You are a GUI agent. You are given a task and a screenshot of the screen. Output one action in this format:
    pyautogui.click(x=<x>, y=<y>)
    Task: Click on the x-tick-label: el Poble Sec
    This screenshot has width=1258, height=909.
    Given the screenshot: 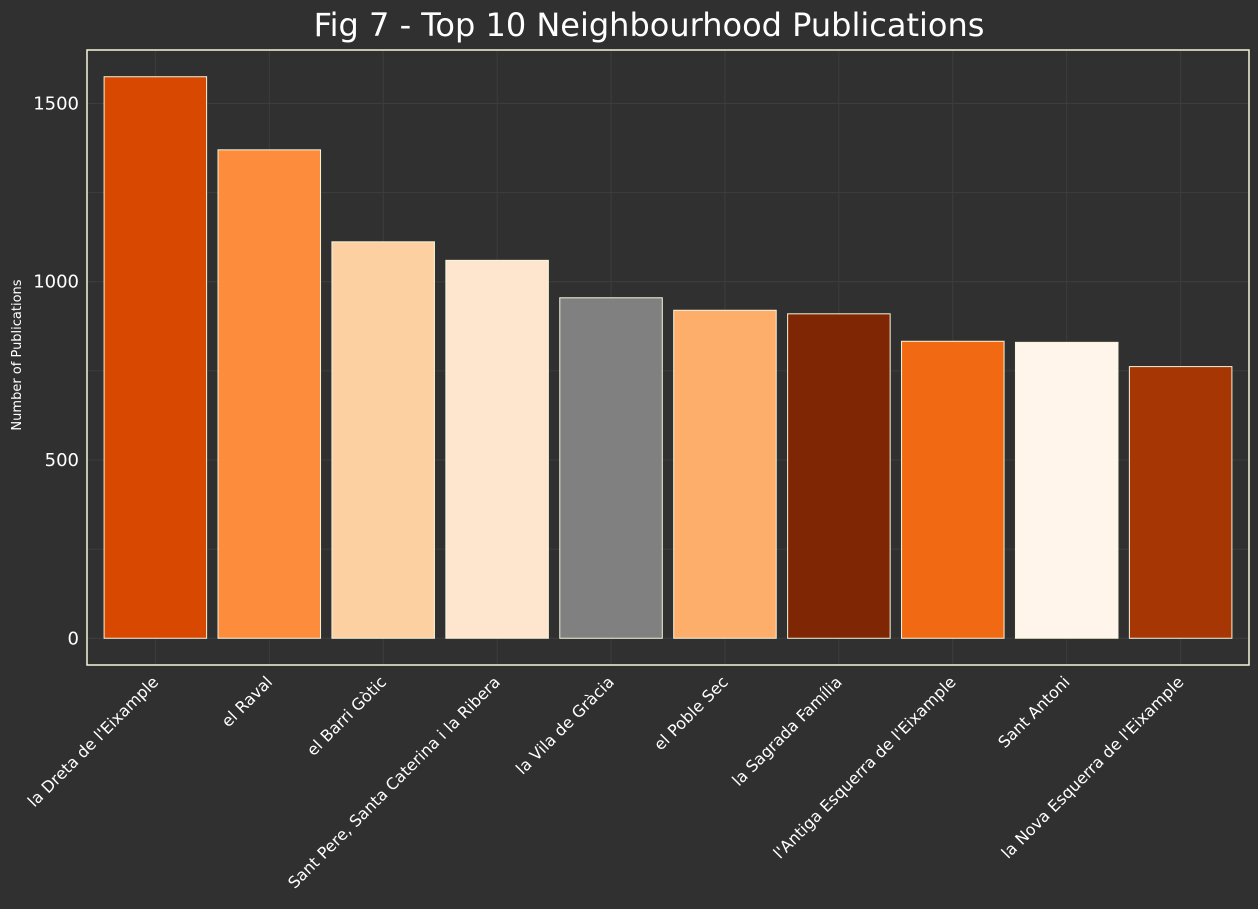 What is the action you would take?
    pyautogui.click(x=691, y=713)
    